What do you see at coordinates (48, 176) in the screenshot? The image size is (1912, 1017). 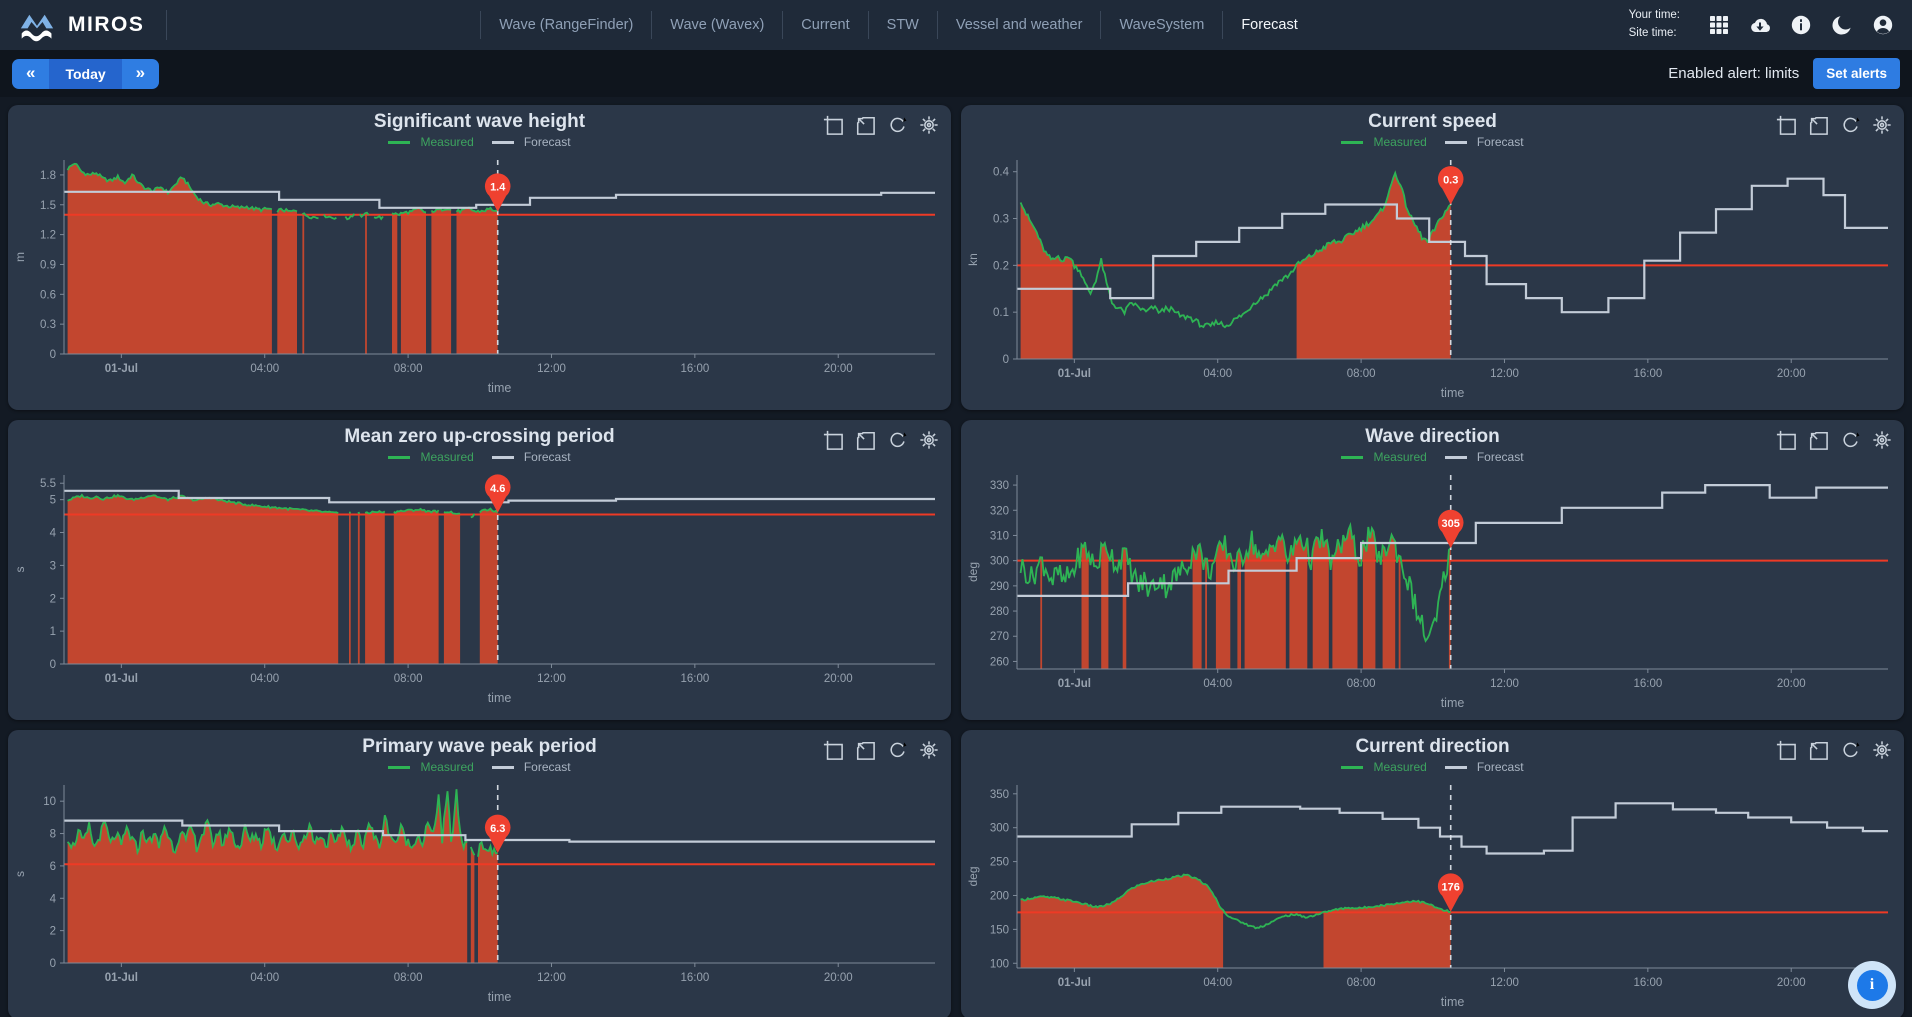 I see `svg-text: 1.8` at bounding box center [48, 176].